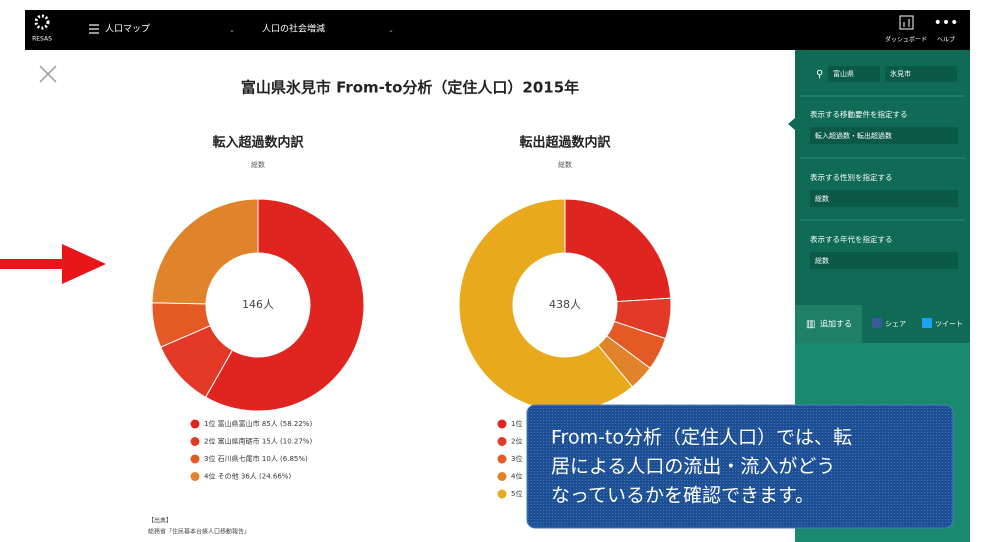  I want to click on add-label: 追加する, so click(836, 324).